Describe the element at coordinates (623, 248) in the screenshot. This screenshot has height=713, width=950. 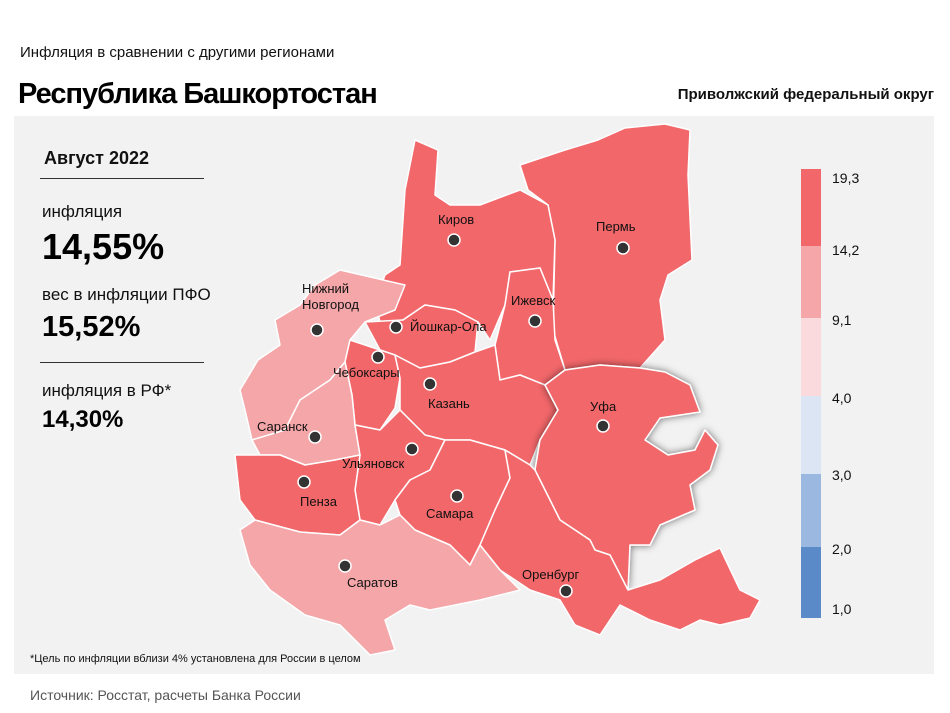
I see `city-dot-perm` at that location.